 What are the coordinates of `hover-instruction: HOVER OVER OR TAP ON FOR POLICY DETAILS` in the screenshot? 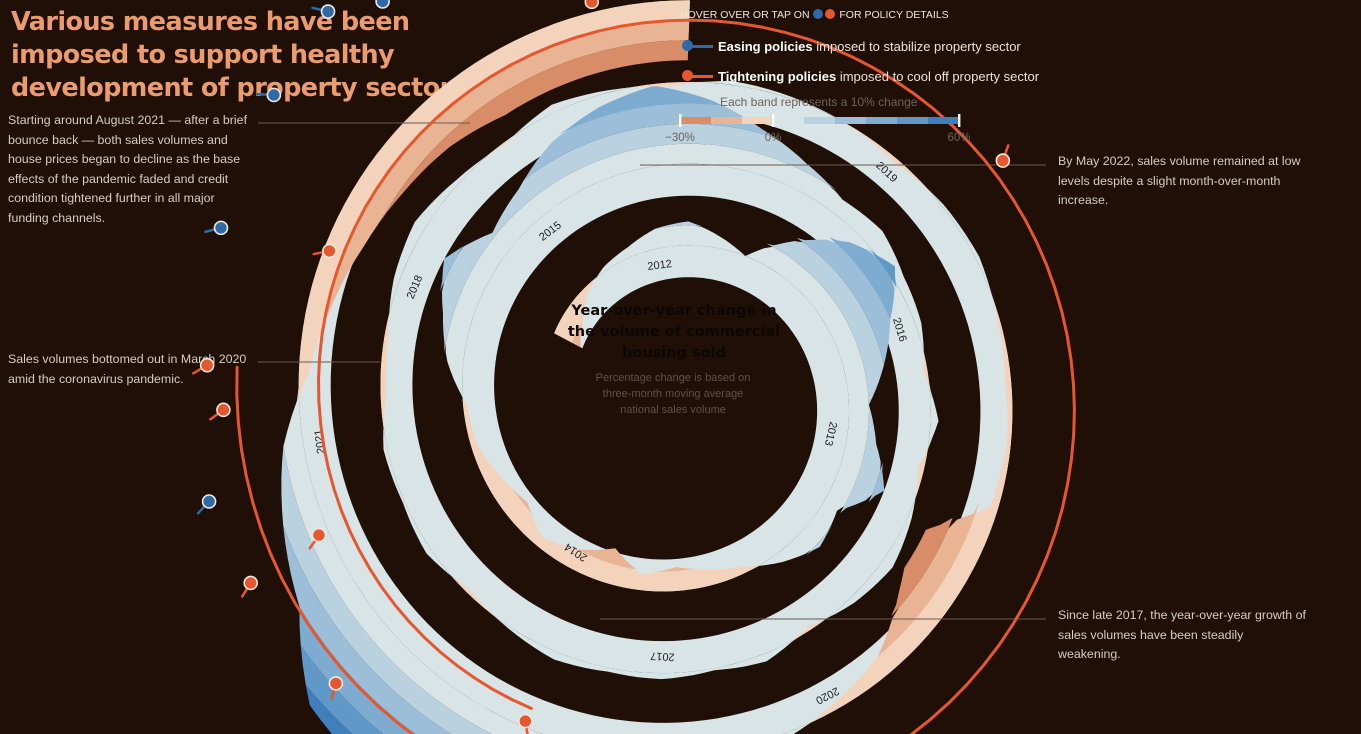 It's located at (814, 15).